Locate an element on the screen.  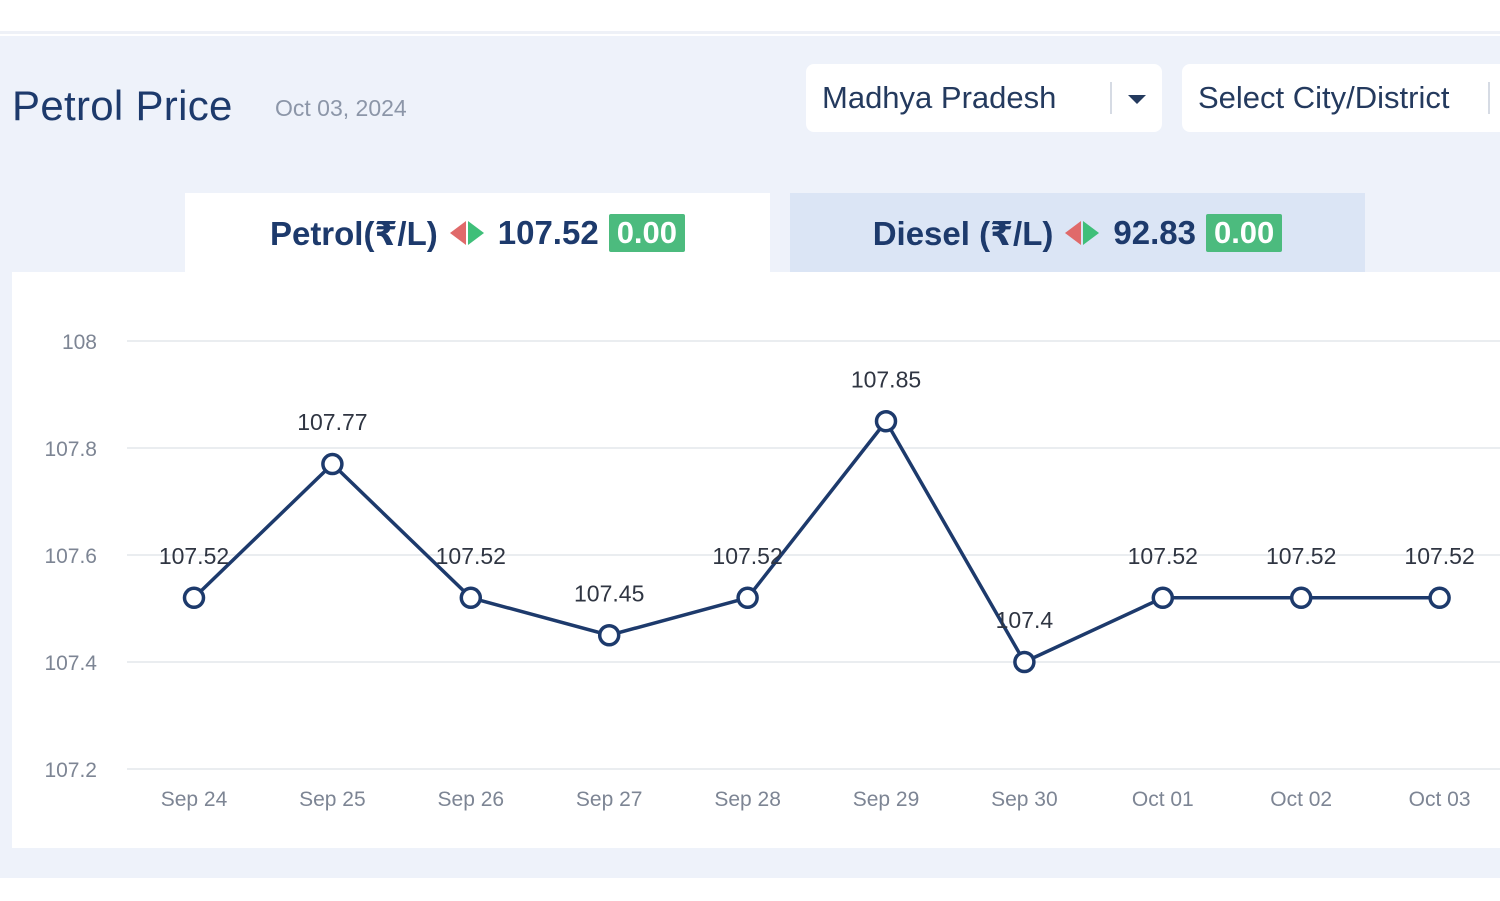
tab-petrol-price: 107.52 is located at coordinates (548, 232).